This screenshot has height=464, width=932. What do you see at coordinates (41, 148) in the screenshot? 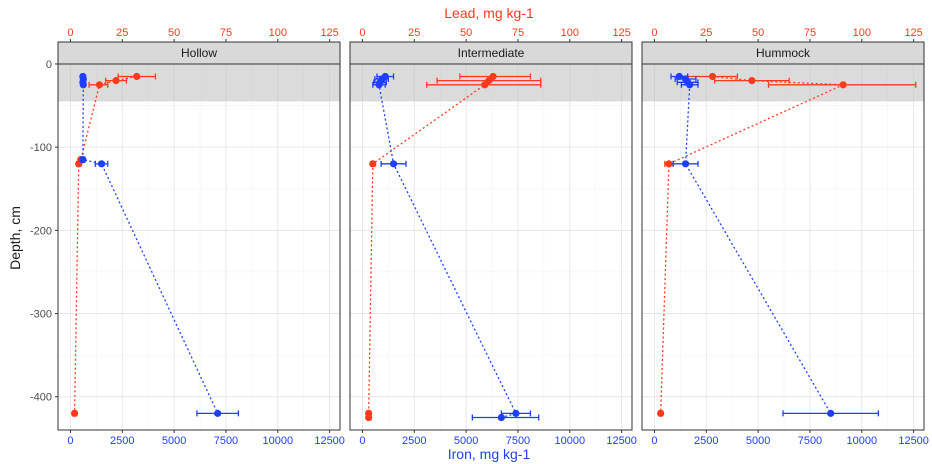
I see `y-tick-label: -100` at bounding box center [41, 148].